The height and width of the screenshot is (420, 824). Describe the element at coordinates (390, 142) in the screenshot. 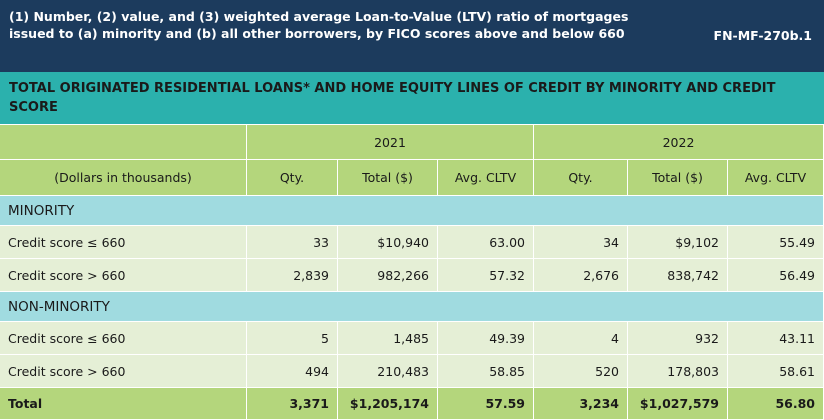

I see `year-header: 2021` at that location.